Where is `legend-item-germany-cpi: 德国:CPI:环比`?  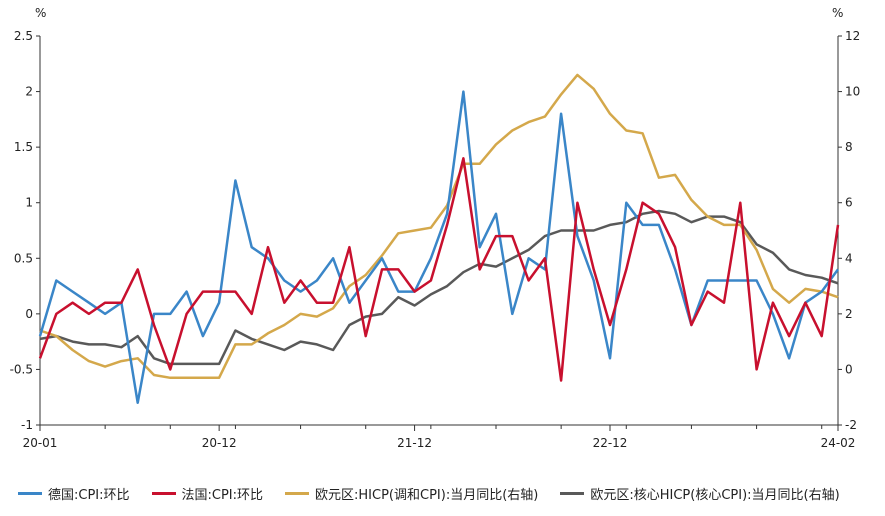 legend-item-germany-cpi: 德国:CPI:环比 is located at coordinates (74, 493).